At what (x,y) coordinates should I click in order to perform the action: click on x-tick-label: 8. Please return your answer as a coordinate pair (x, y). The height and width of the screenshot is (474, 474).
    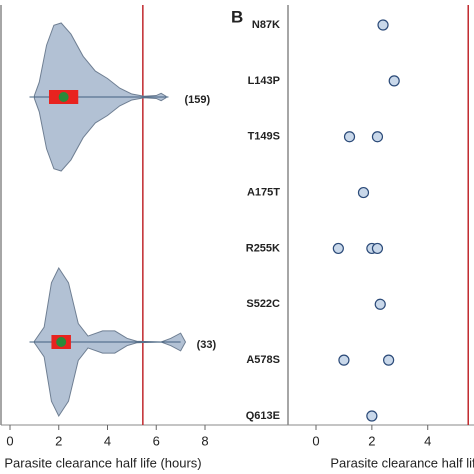
    Looking at the image, I should click on (204, 440).